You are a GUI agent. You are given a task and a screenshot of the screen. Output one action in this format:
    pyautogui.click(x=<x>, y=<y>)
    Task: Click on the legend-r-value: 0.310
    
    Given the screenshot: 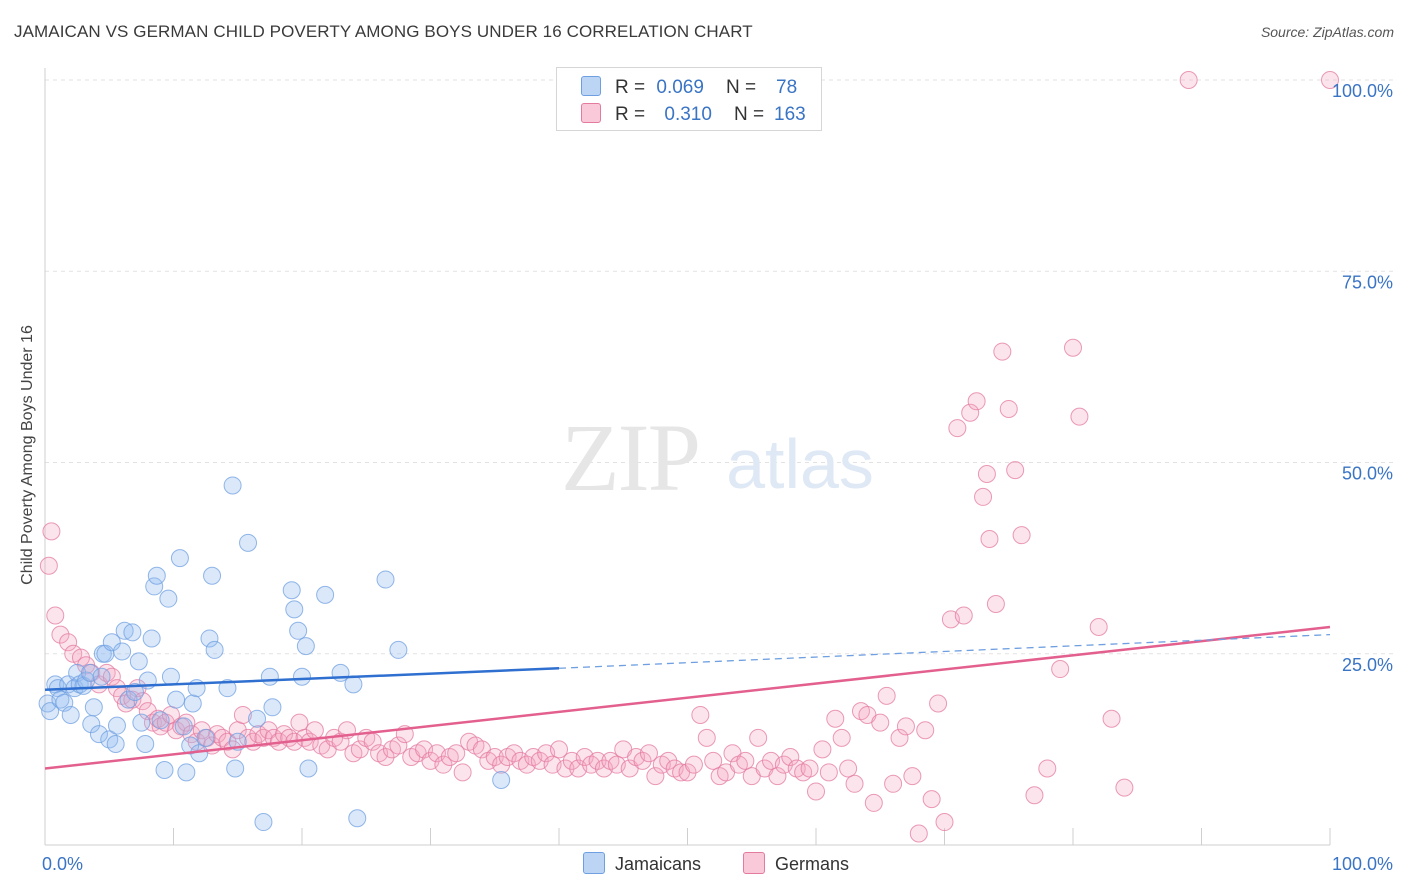 What is the action you would take?
    pyautogui.click(x=688, y=114)
    